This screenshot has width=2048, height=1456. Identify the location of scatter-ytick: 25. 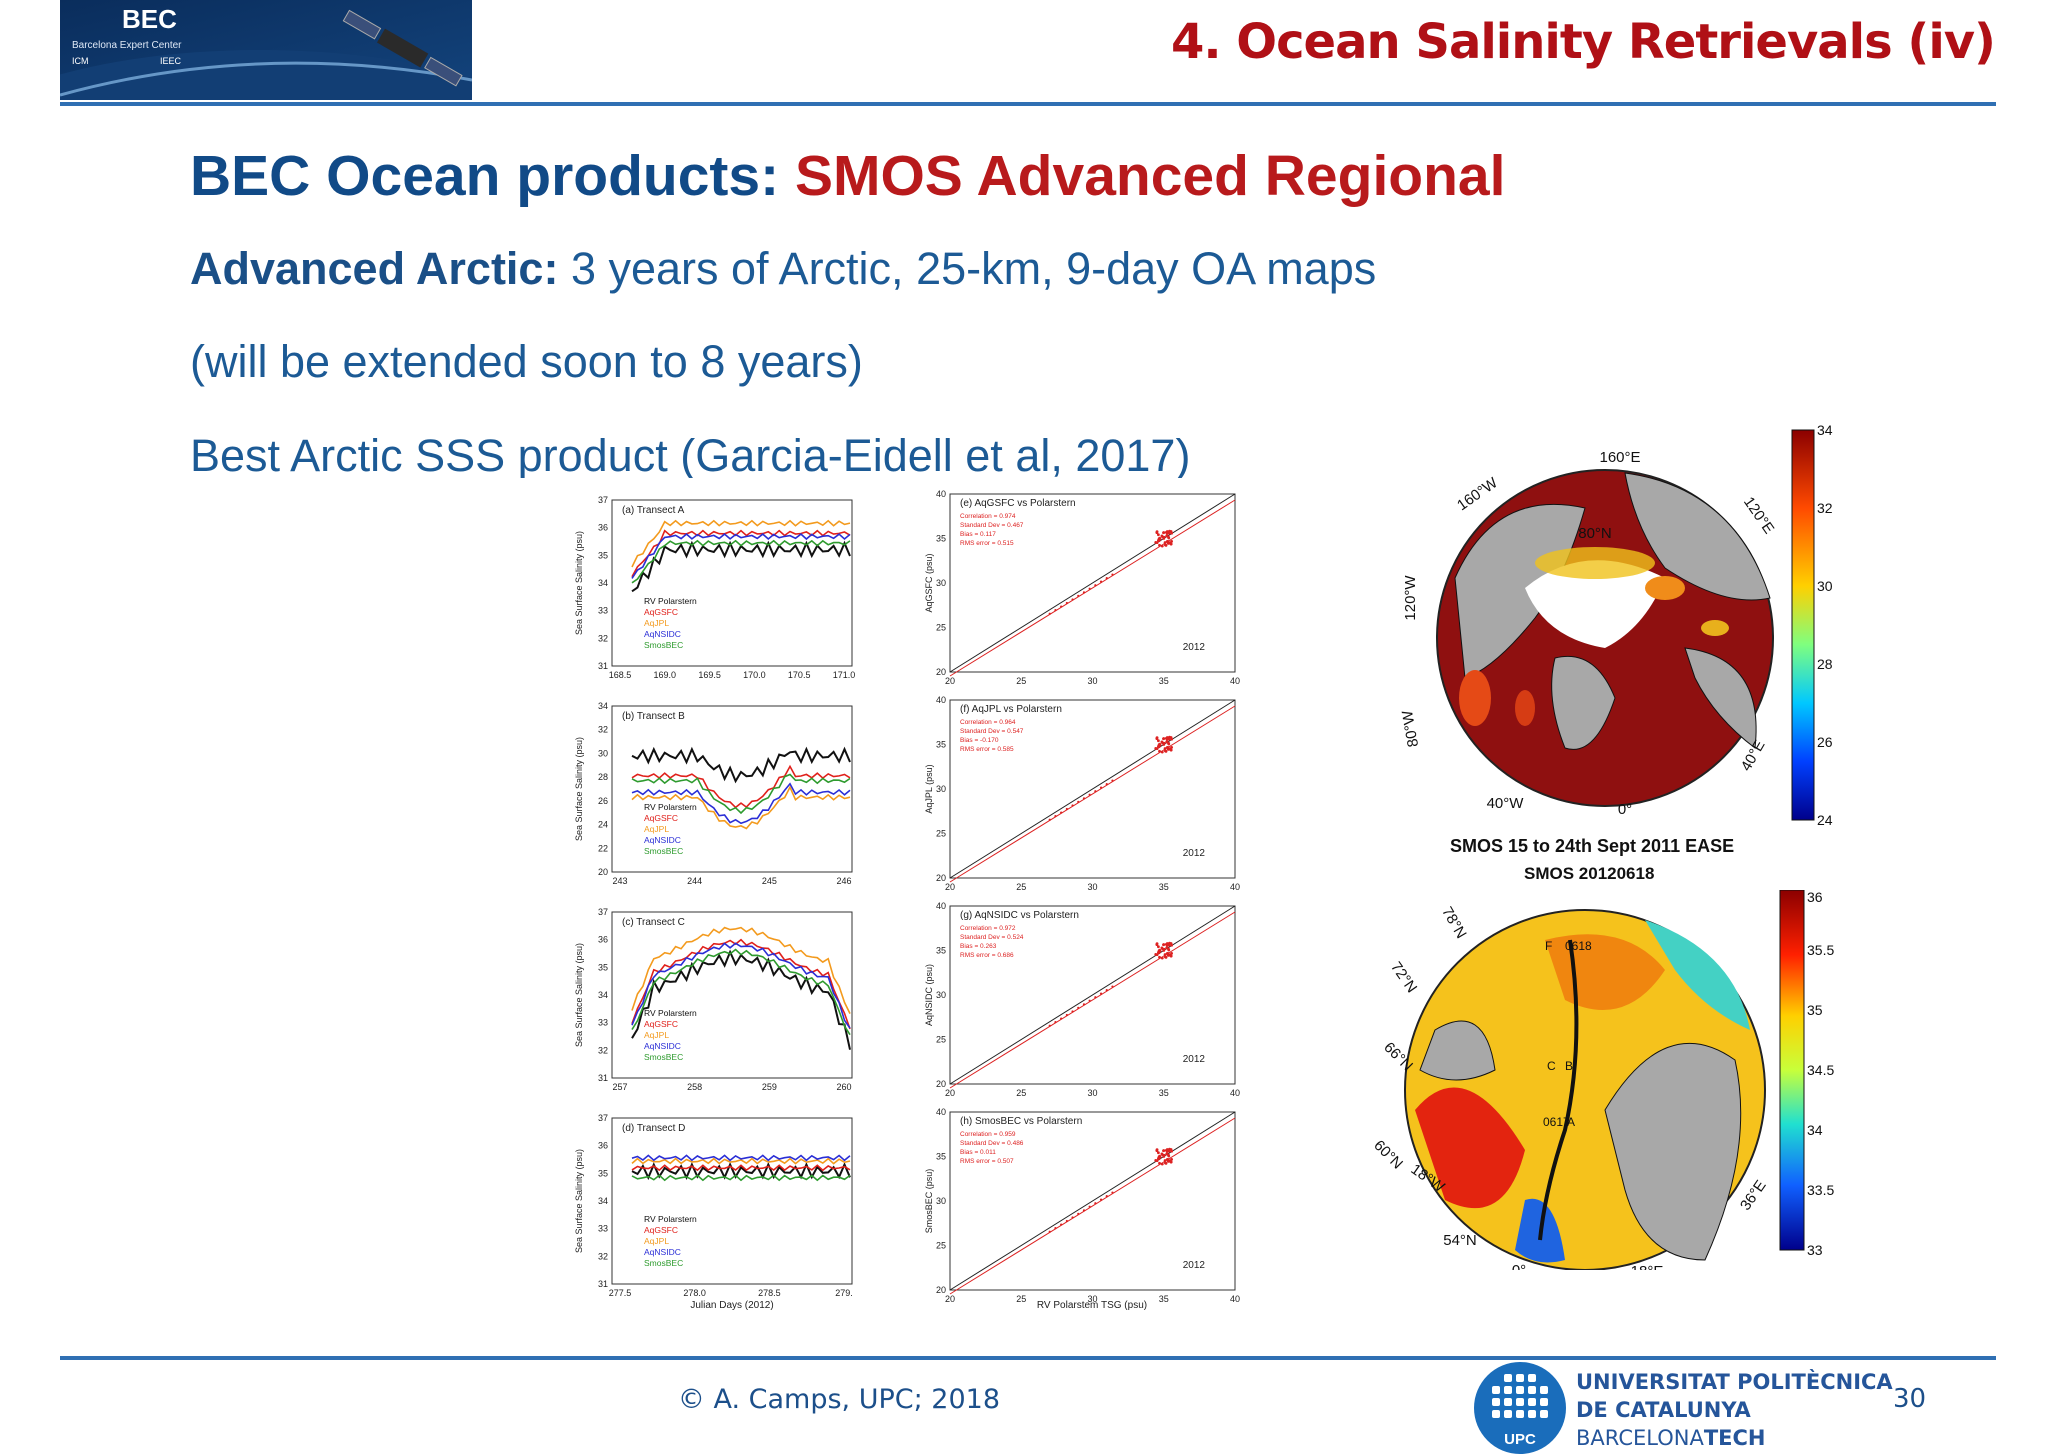
(941, 1040).